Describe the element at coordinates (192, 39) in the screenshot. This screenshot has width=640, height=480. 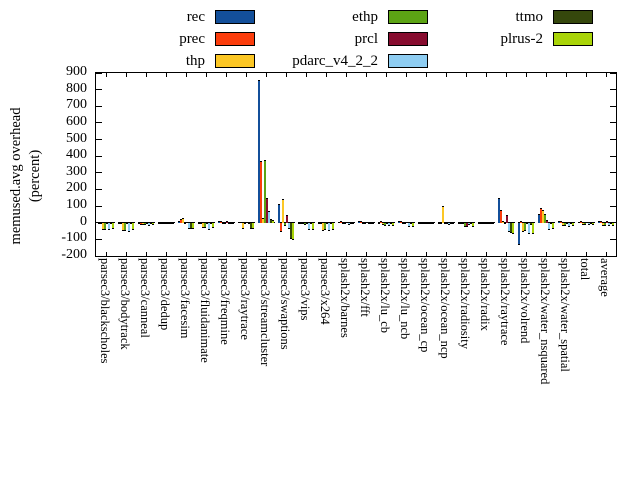
I see `legend-label-prec: prec` at that location.